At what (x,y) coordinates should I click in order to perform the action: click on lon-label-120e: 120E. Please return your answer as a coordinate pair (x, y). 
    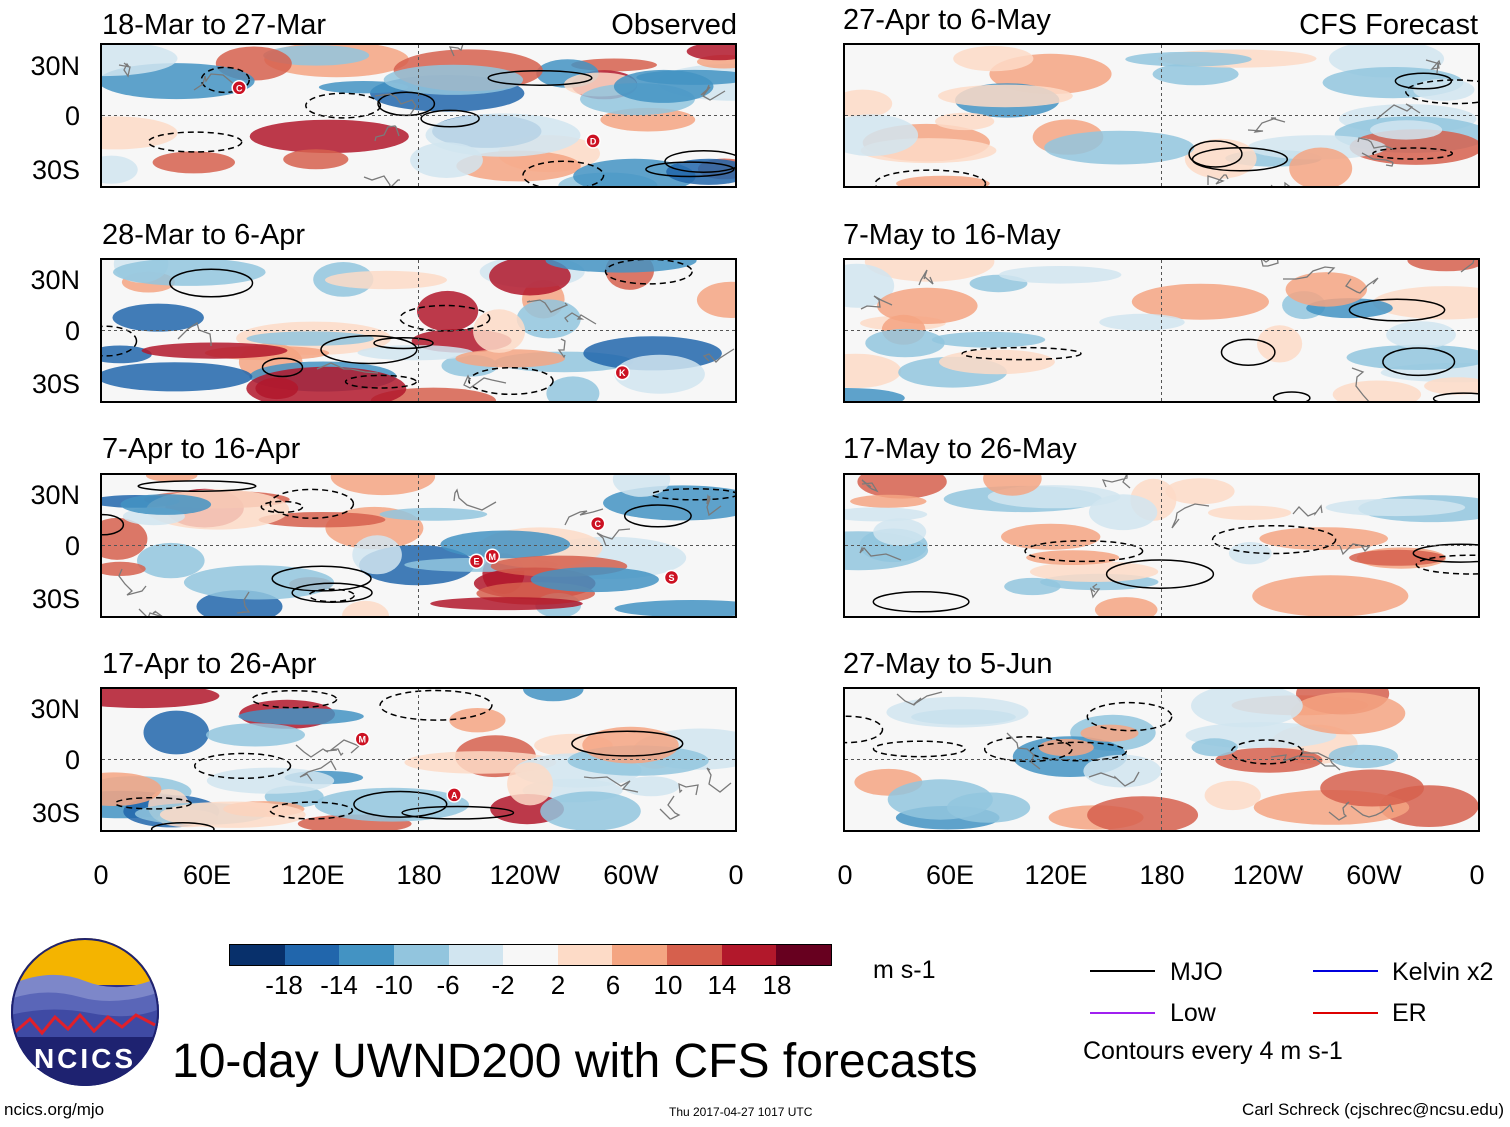
    Looking at the image, I should click on (313, 875).